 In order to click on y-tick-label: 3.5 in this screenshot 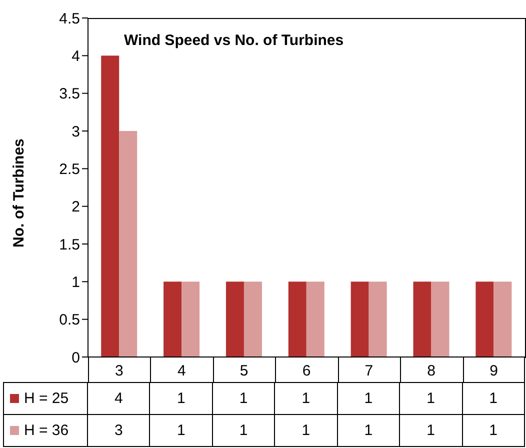, I will do `click(69, 94)`.